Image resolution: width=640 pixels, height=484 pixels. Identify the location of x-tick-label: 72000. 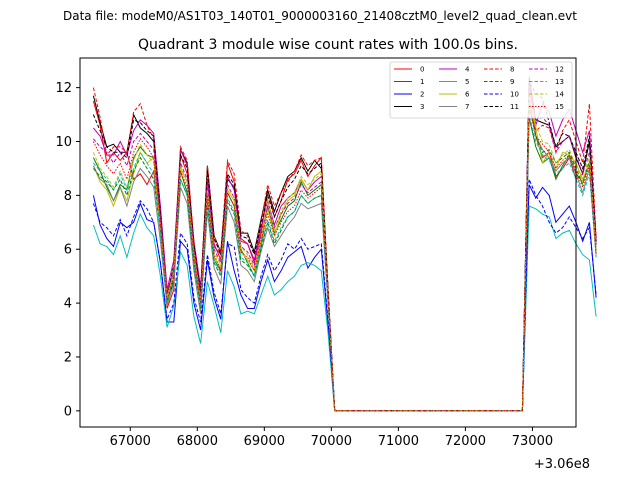
(465, 441).